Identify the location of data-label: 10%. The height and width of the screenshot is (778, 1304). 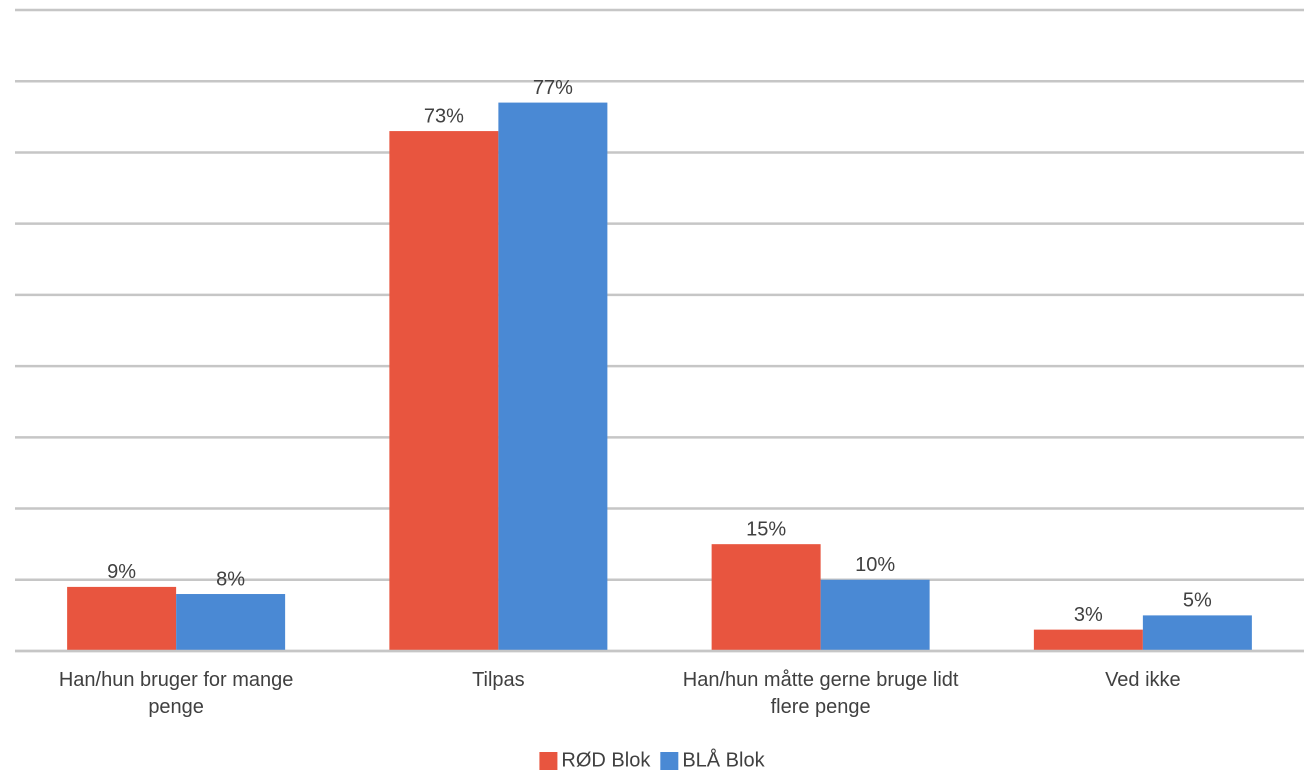
(875, 565).